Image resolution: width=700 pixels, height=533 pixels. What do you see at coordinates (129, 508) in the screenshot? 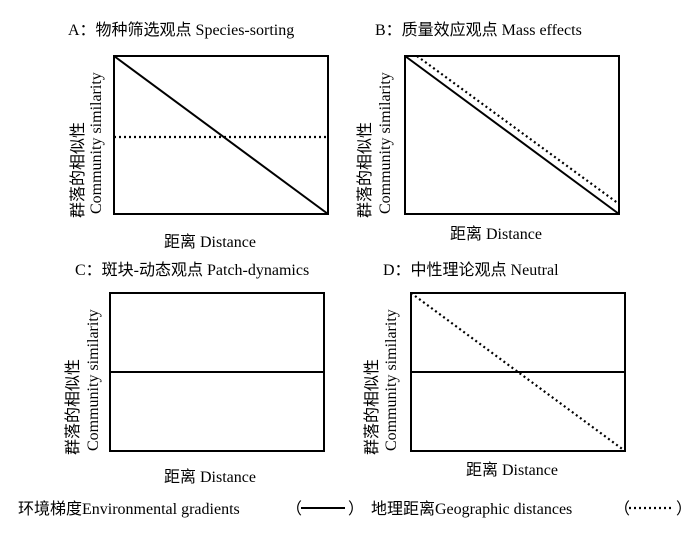
I see `legend-environmental-label: 环境梯度Environmental gradients` at bounding box center [129, 508].